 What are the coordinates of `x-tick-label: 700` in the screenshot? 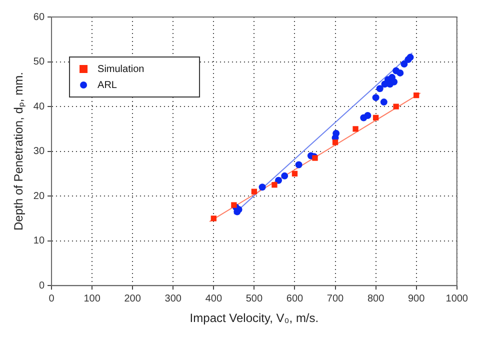 It's located at (335, 298).